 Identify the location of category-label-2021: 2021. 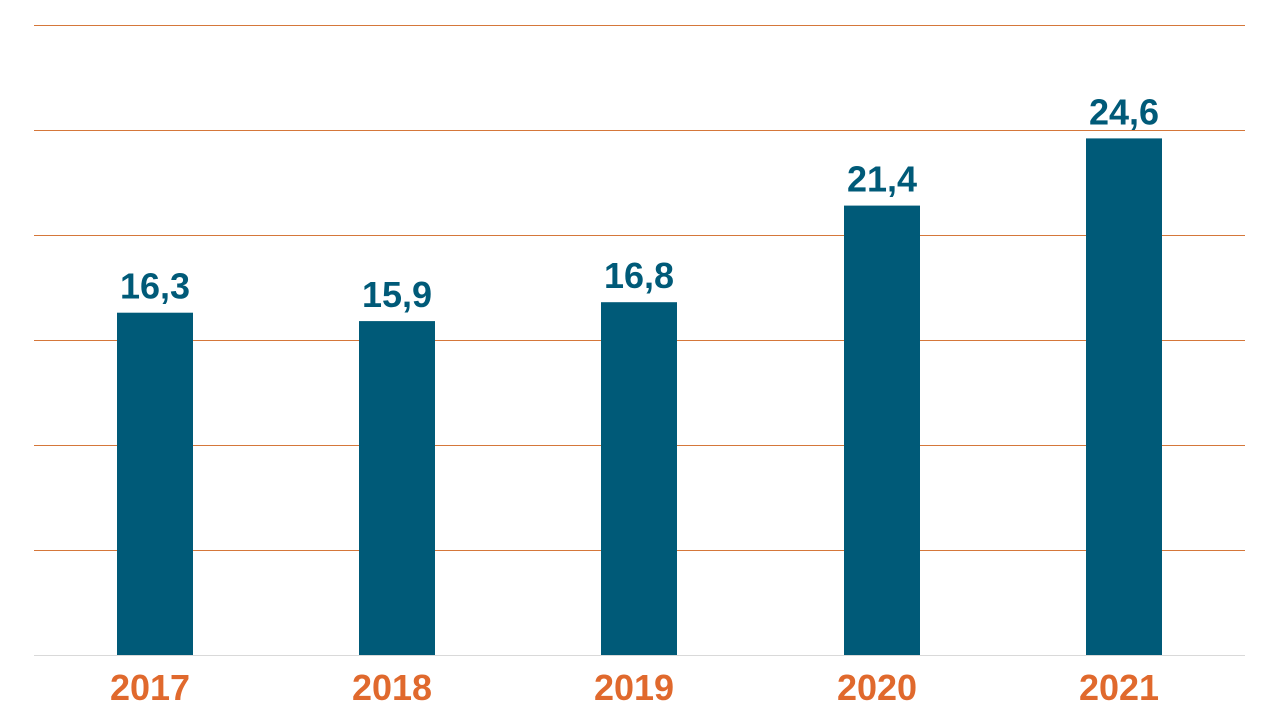
(1119, 687).